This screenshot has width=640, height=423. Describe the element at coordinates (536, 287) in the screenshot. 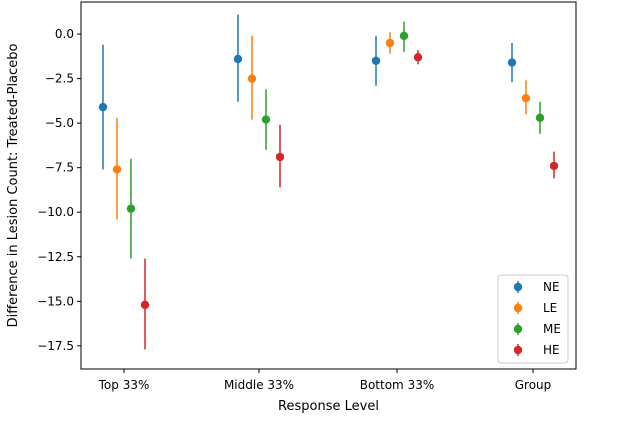

I see `legend-item-ne: NE` at that location.